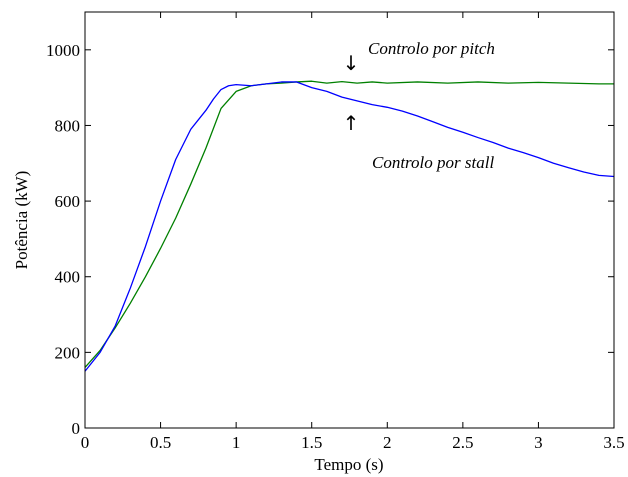 The height and width of the screenshot is (477, 628). Describe the element at coordinates (351, 123) in the screenshot. I see `annotation-stall-arrow: ↑` at that location.